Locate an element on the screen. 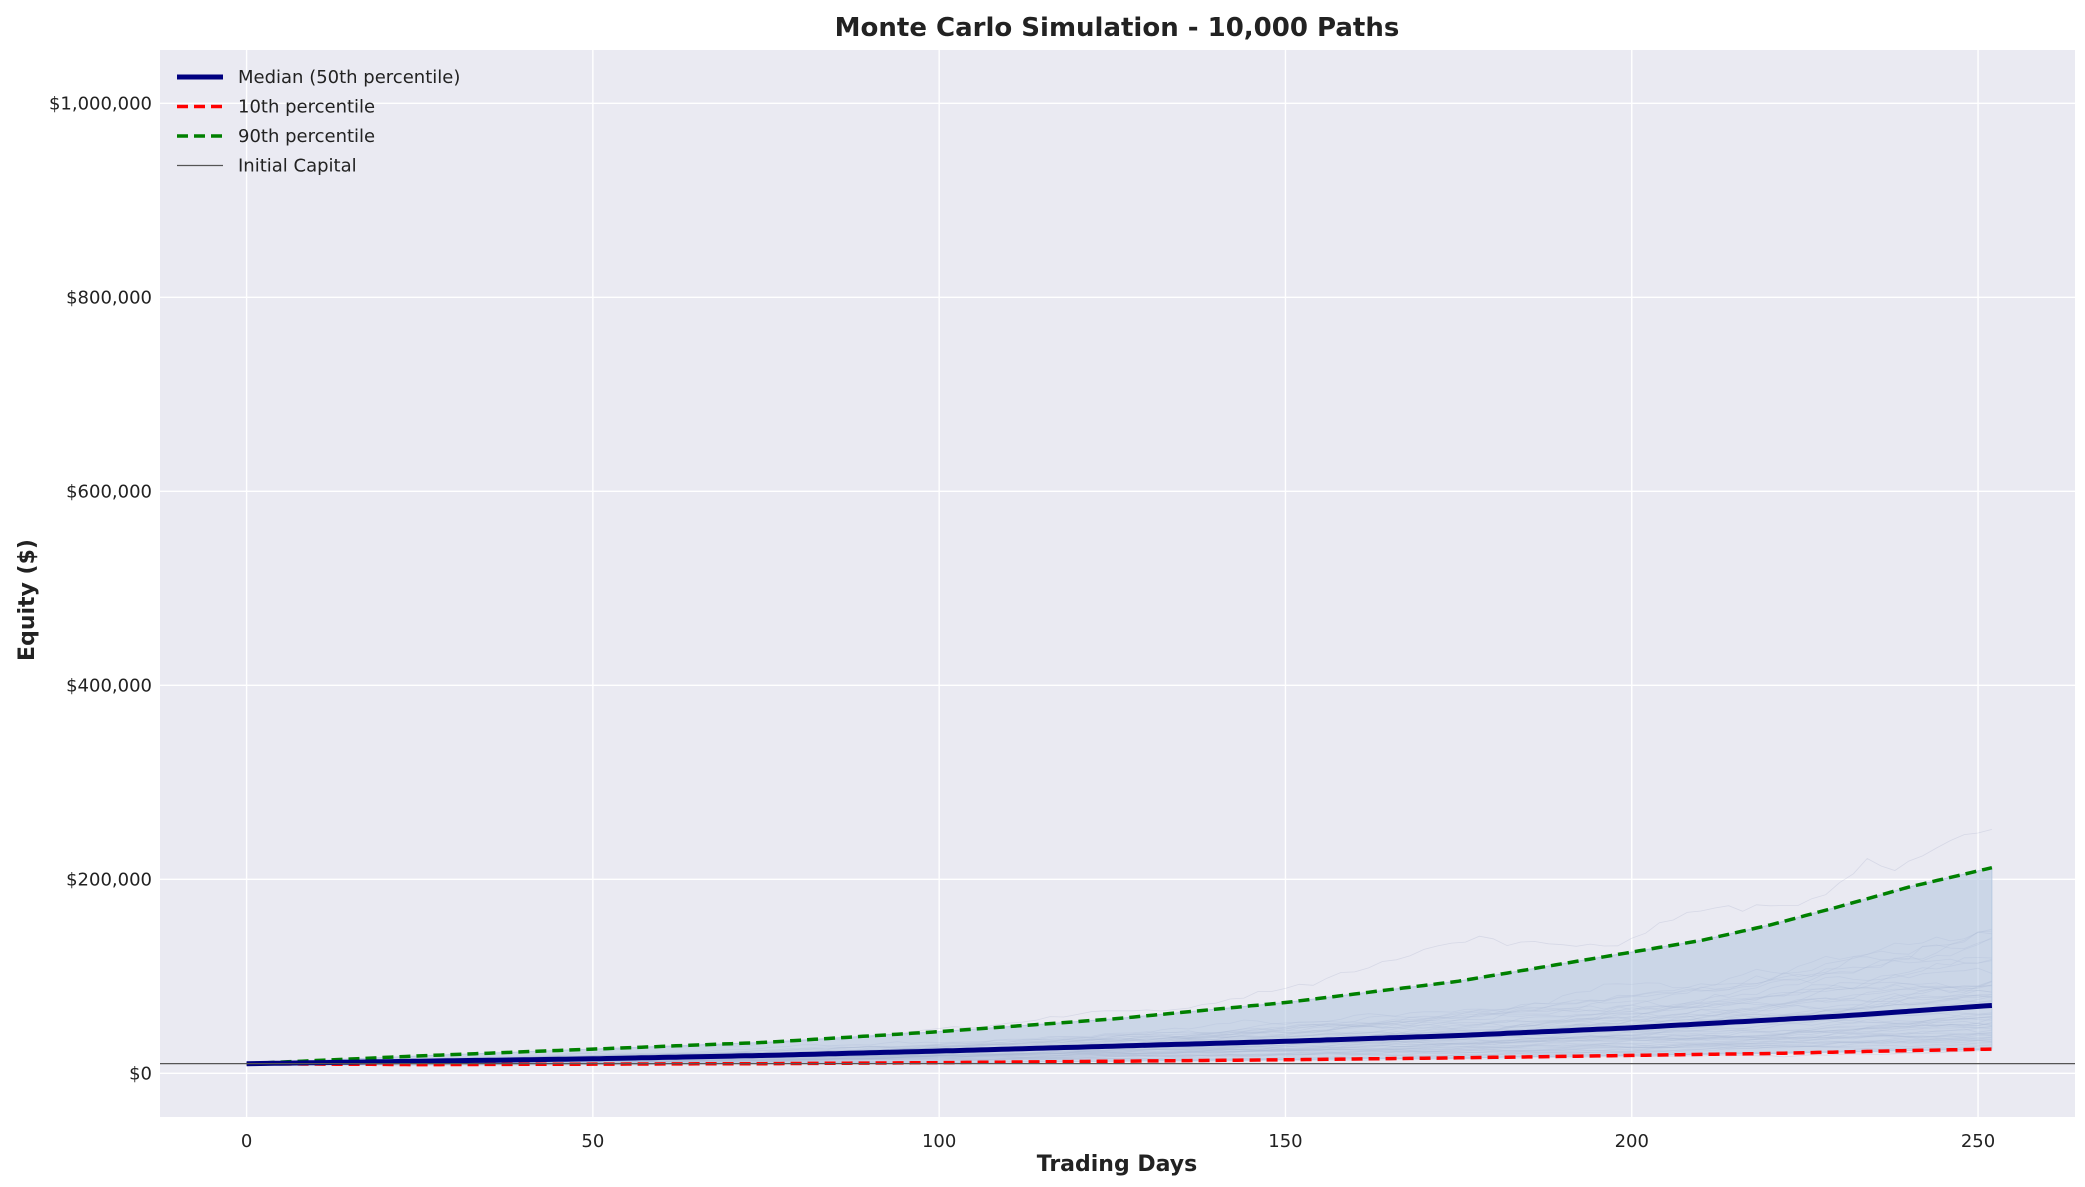 This screenshot has height=1187, width=2085. y-tick-label-5: $1,000,000 is located at coordinates (100, 103).